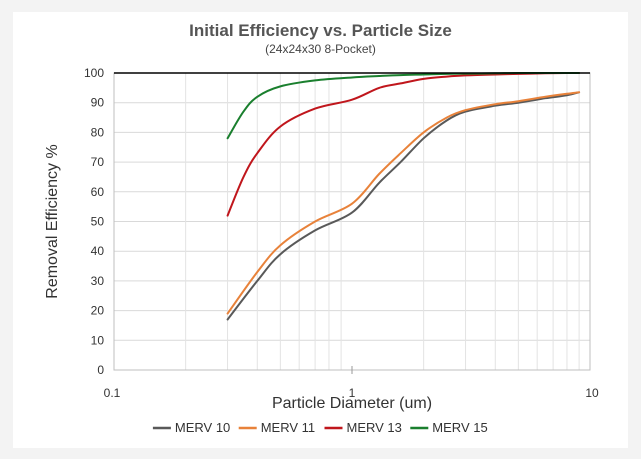 The image size is (641, 459). Describe the element at coordinates (202, 427) in the screenshot. I see `legend-label-merv-10: MERV 10` at that location.